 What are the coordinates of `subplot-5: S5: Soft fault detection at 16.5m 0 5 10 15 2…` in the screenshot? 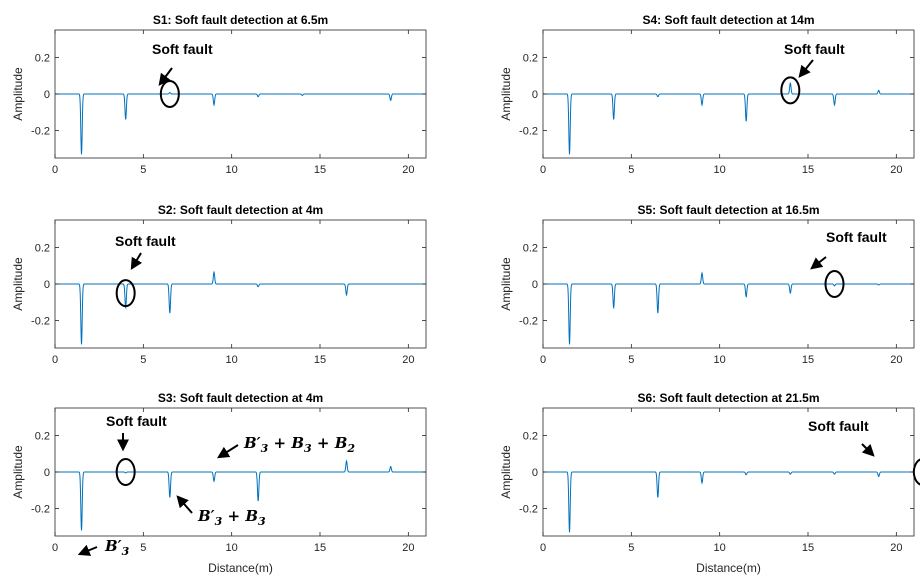 It's located at (707, 284).